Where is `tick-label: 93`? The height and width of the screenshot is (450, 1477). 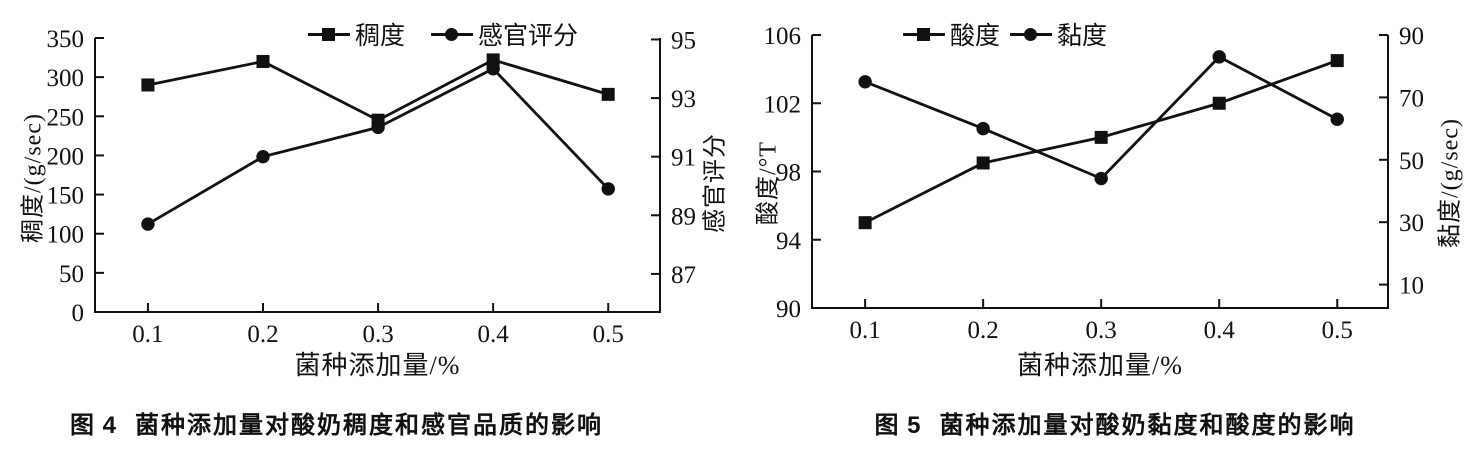 tick-label: 93 is located at coordinates (683, 99).